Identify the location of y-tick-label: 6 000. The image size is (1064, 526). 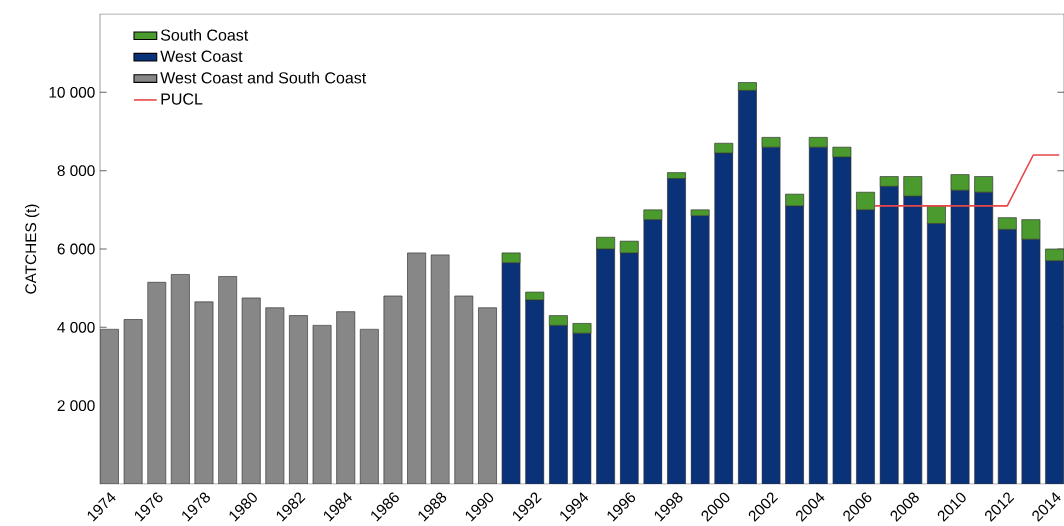
(76, 249).